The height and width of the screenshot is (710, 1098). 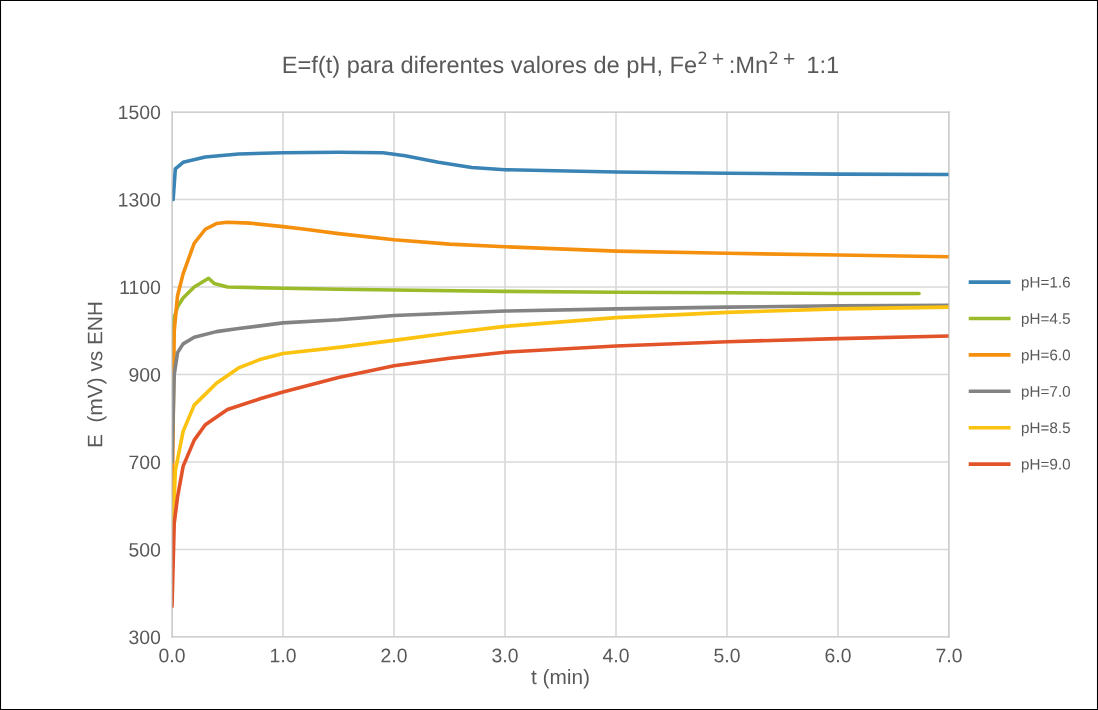 What do you see at coordinates (560, 679) in the screenshot?
I see `x-axis-title: t (min)` at bounding box center [560, 679].